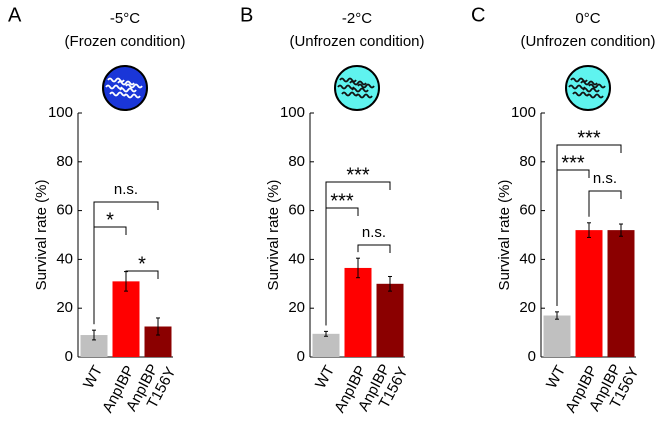 This screenshot has height=424, width=658. Describe the element at coordinates (246, 15) in the screenshot. I see `panel-label: B` at that location.